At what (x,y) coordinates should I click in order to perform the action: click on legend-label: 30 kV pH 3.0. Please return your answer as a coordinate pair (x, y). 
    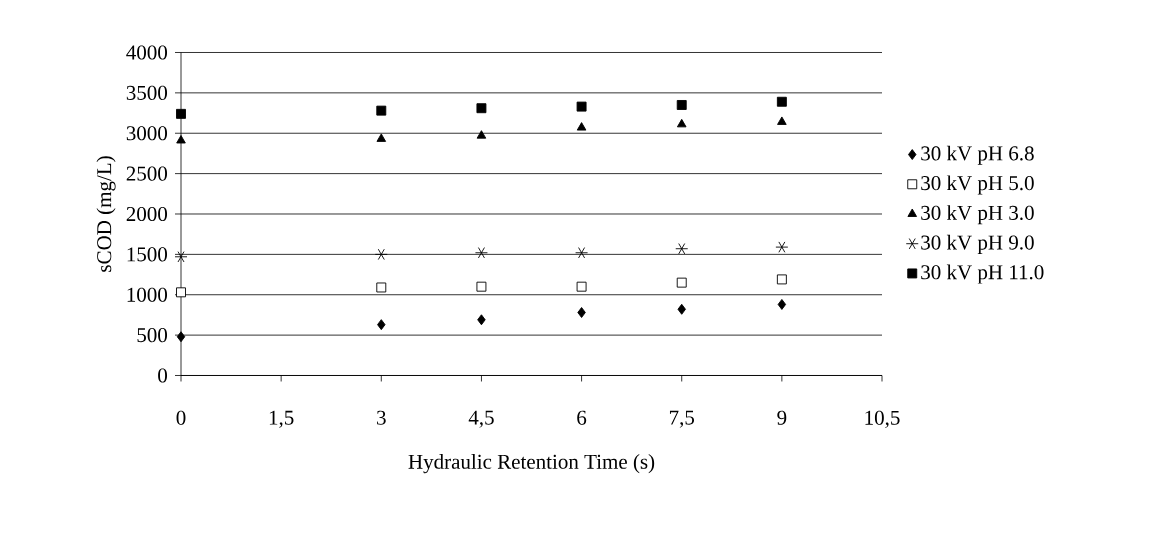
    Looking at the image, I should click on (977, 215).